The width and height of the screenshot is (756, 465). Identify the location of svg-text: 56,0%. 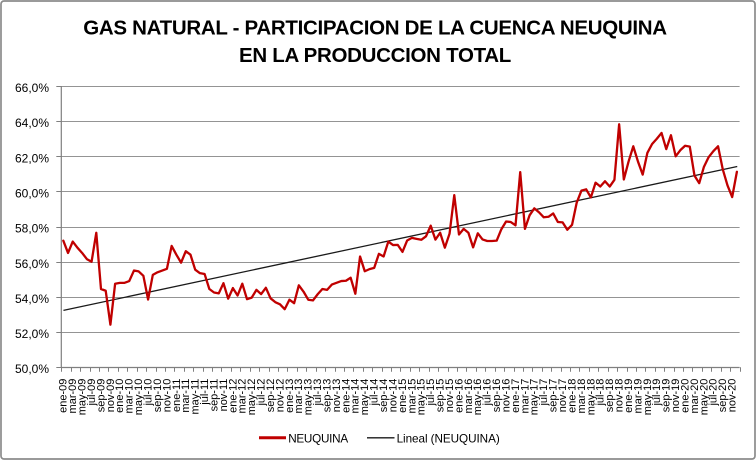
(32, 264).